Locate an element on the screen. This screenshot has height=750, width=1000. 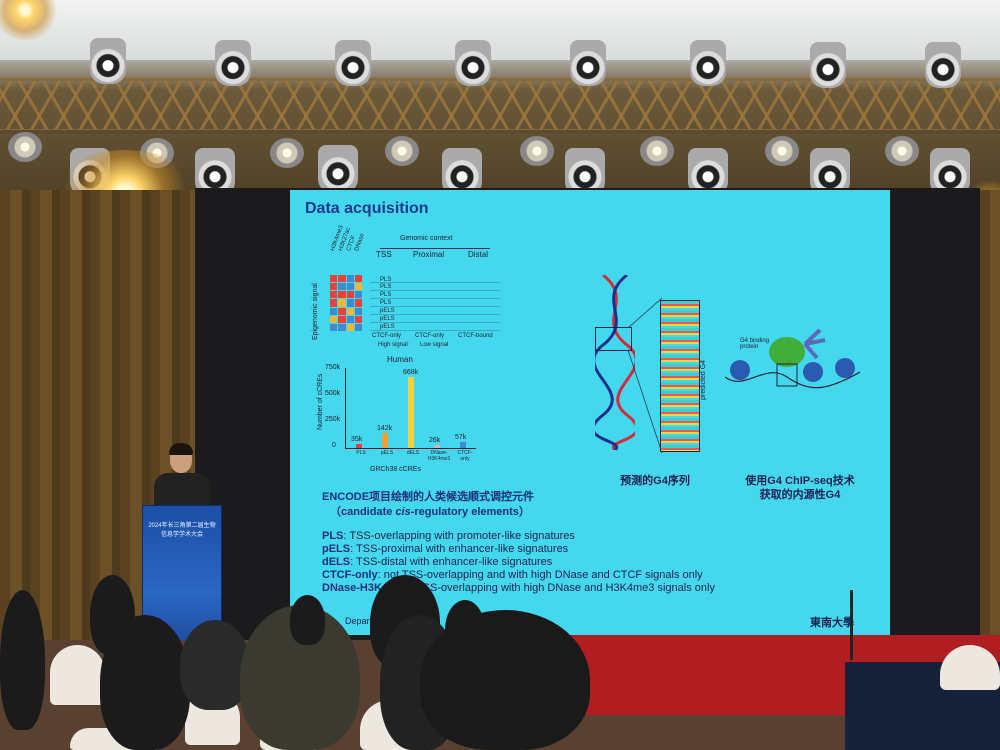
slide-footer-university: 東南大學 is located at coordinates (832, 623).